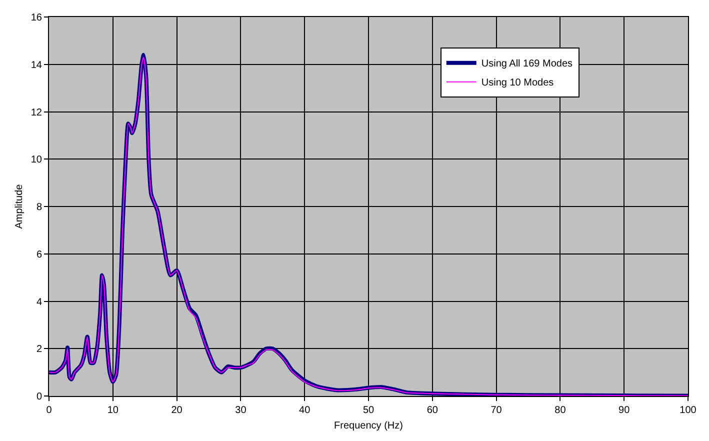 The height and width of the screenshot is (441, 709). Describe the element at coordinates (36, 160) in the screenshot. I see `y-tick-label: 10` at that location.